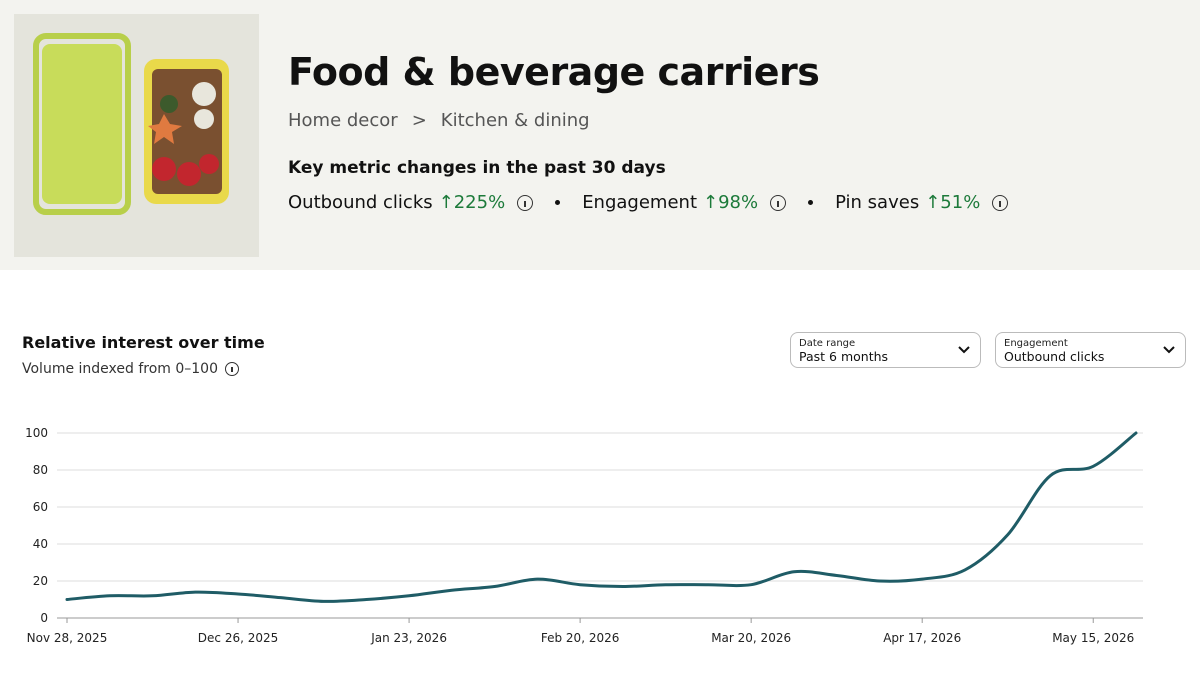  I want to click on y-tick-label: 100, so click(36, 433).